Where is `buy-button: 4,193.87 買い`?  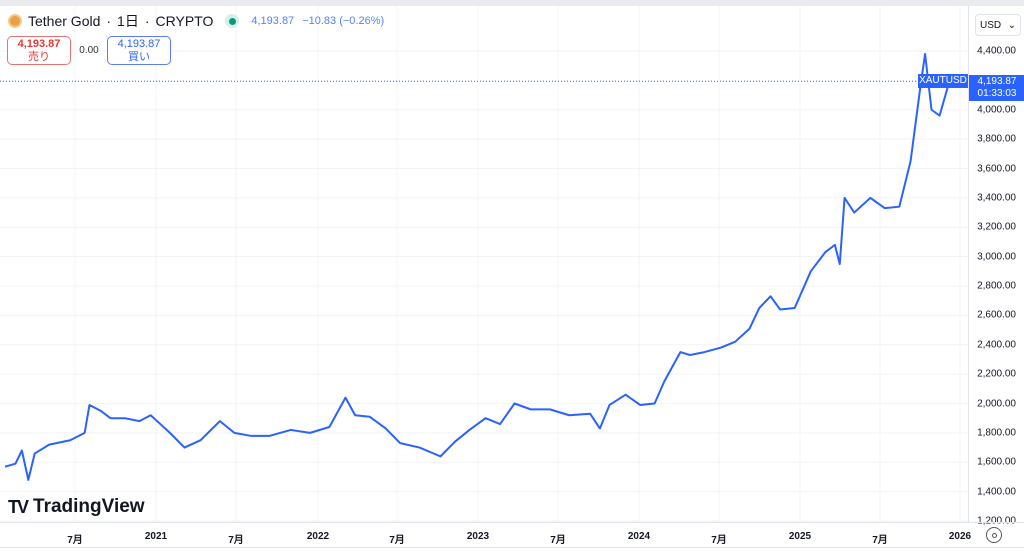 buy-button: 4,193.87 買い is located at coordinates (139, 50).